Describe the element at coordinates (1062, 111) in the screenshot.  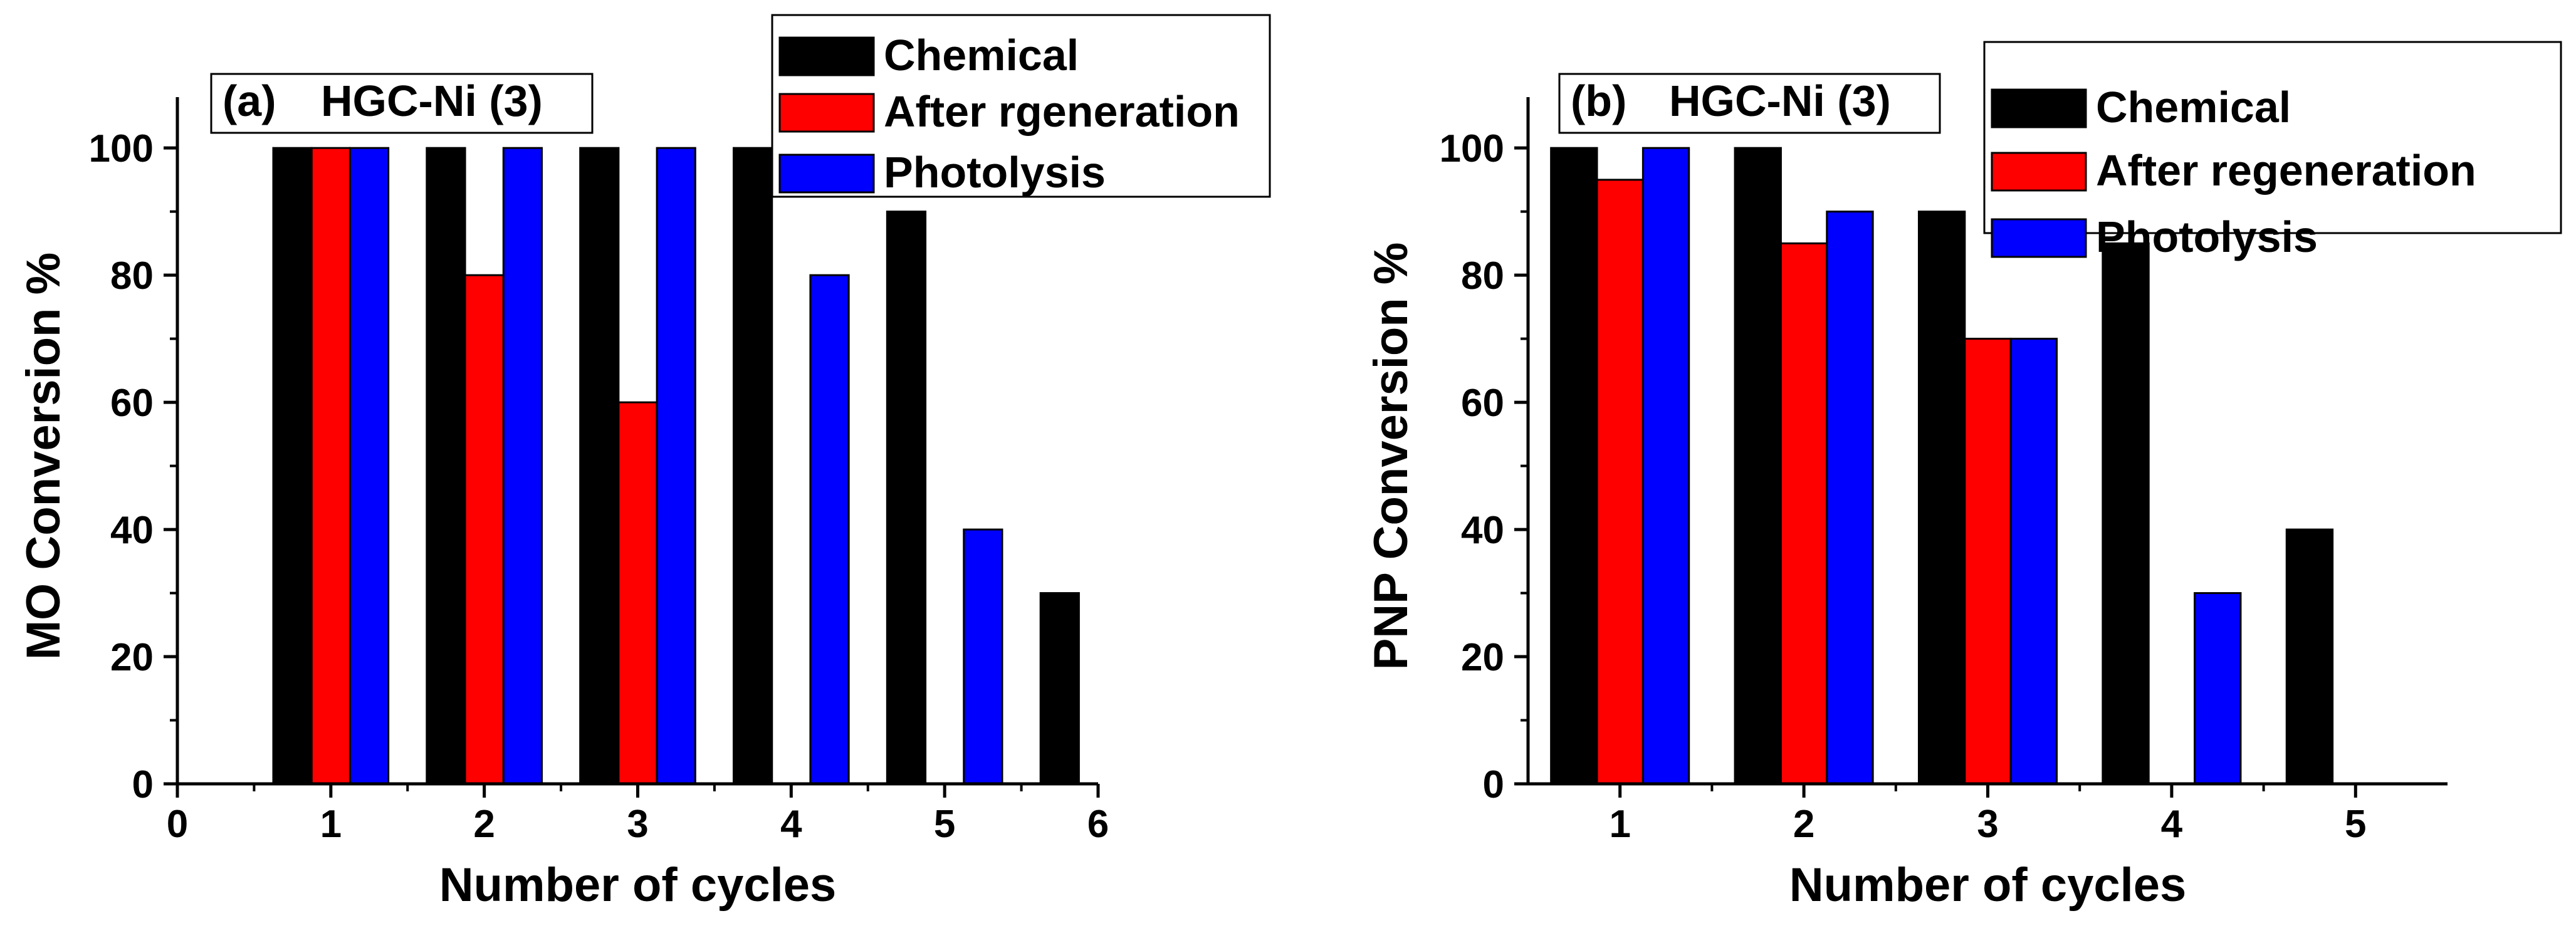
I see `legend-label: After rgeneration` at that location.